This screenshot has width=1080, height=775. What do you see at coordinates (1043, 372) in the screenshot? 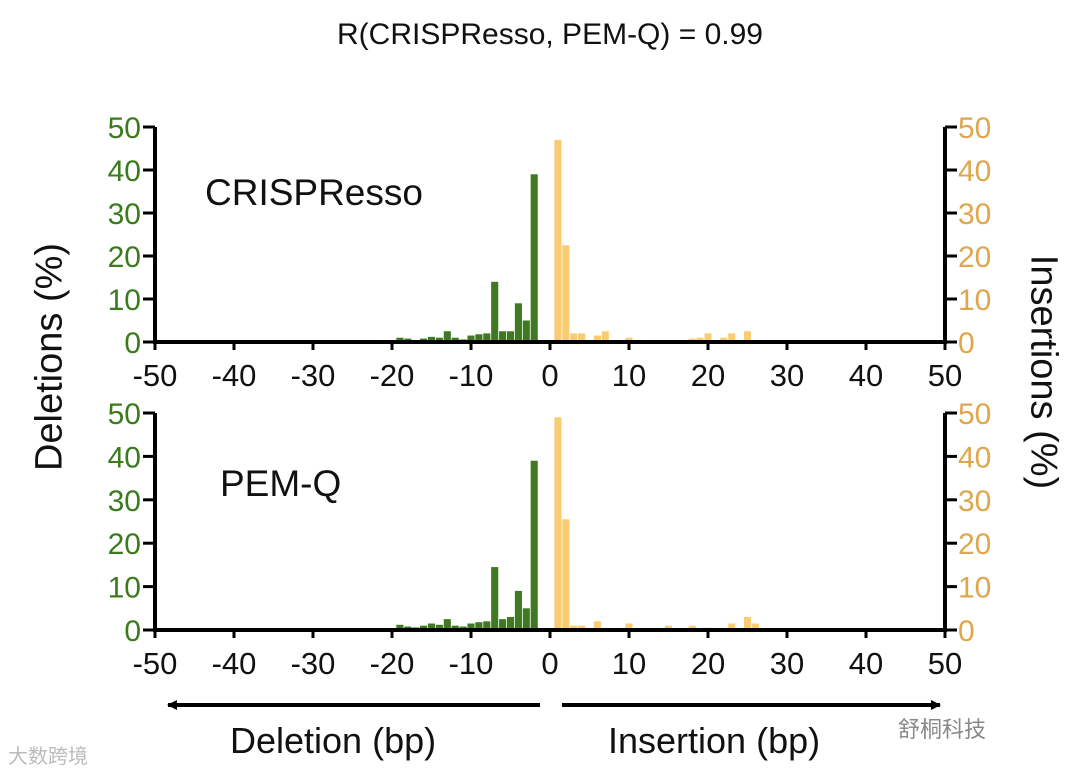
I see `y-axis-label-insertions: Insertions (%)` at bounding box center [1043, 372].